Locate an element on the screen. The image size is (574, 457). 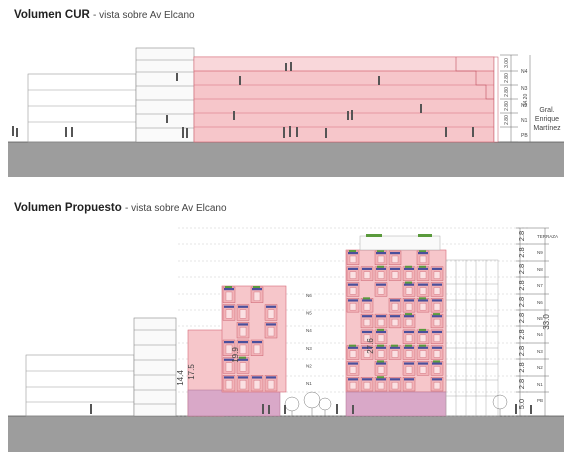
cur-height-labels: 3.00 2.80 2.80 2.80 2.80 is located at coordinates (507, 91).